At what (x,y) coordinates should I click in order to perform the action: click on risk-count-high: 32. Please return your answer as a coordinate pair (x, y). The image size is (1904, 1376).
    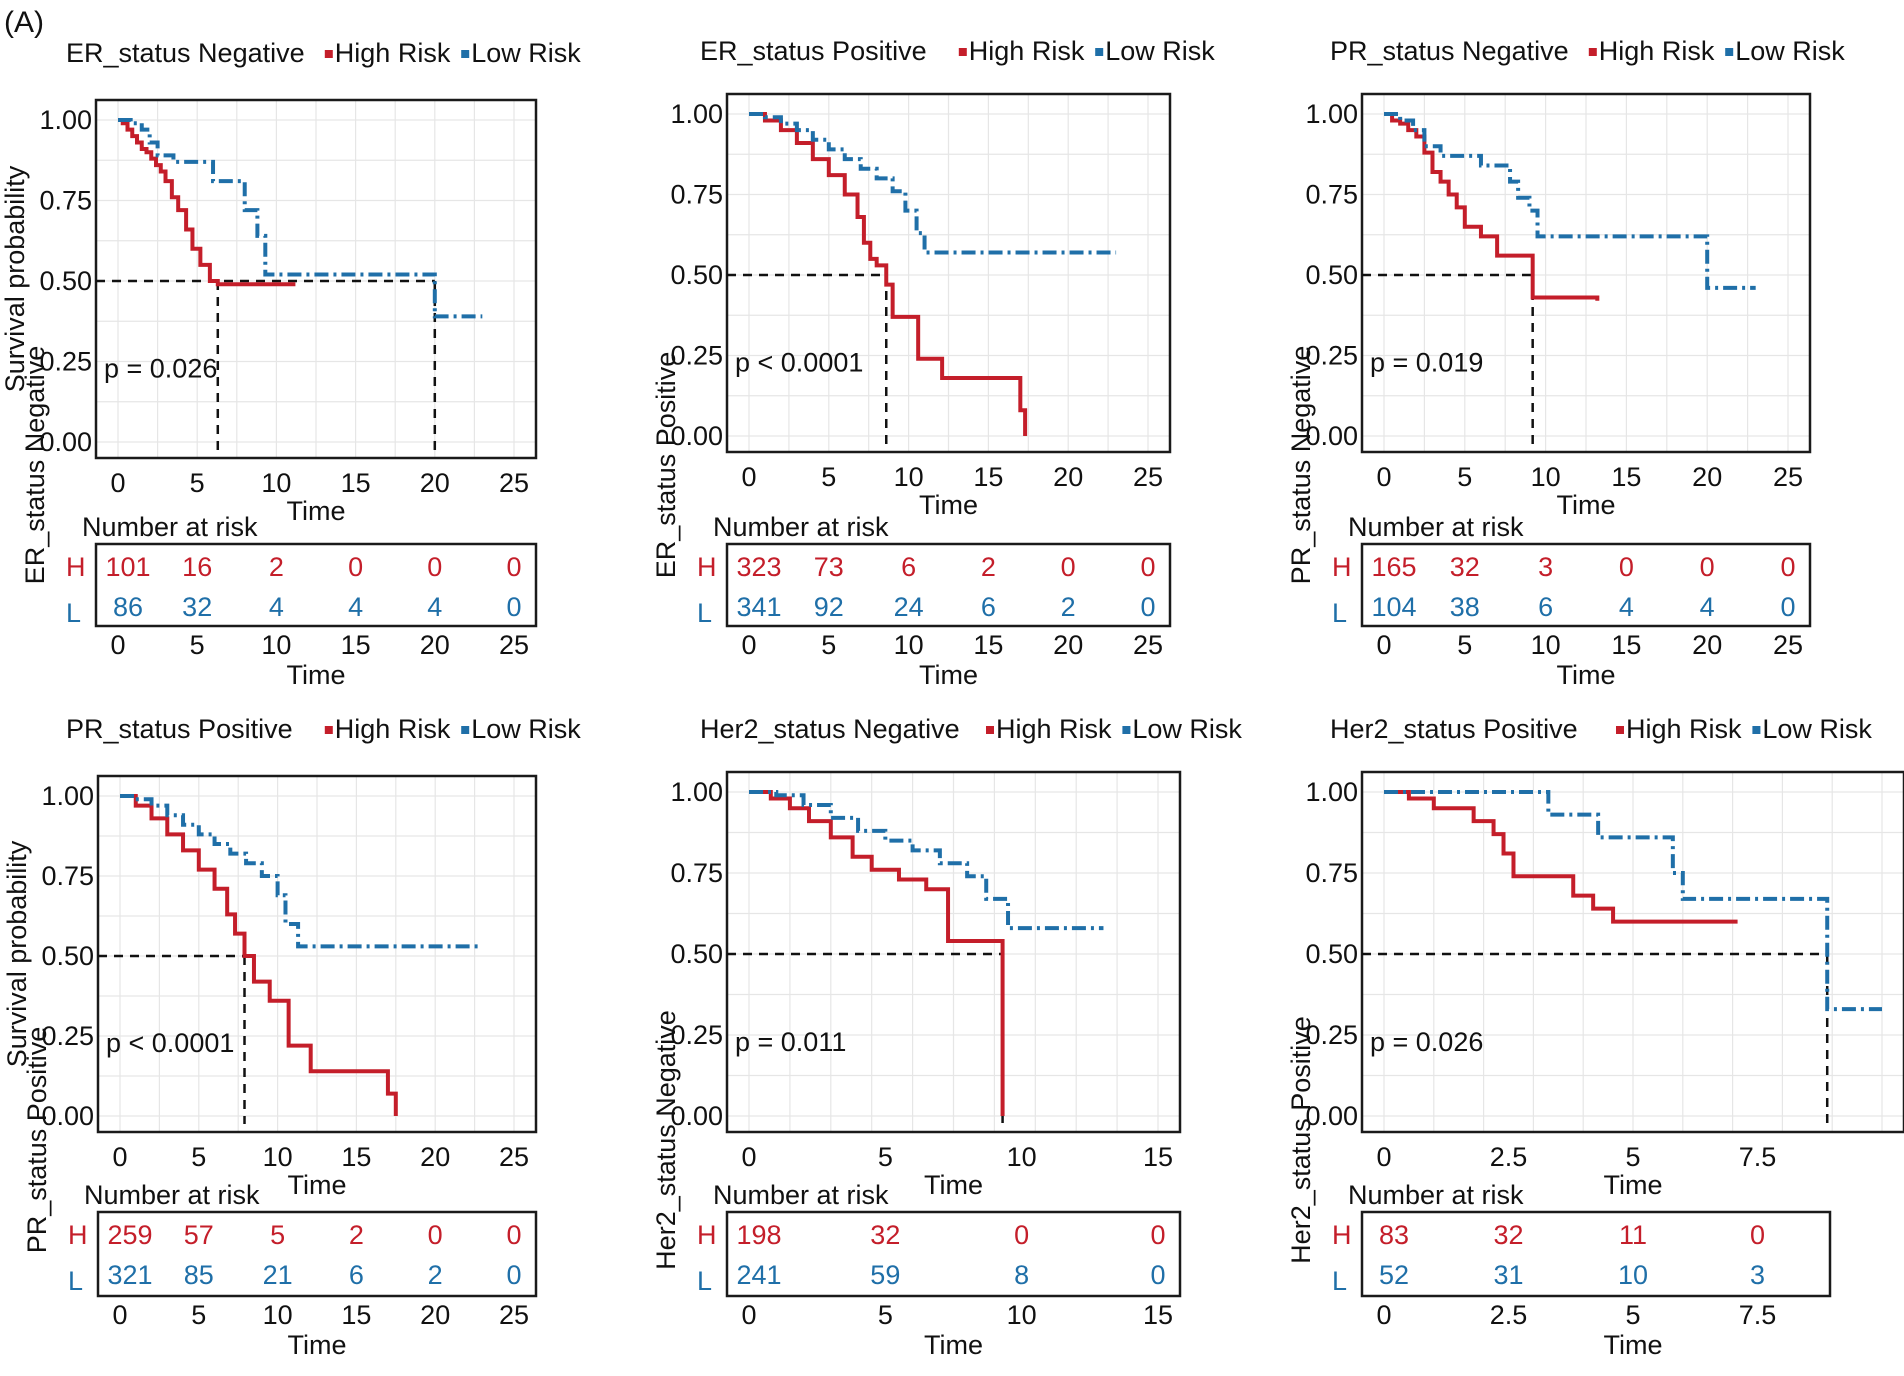
    Looking at the image, I should click on (1508, 1235).